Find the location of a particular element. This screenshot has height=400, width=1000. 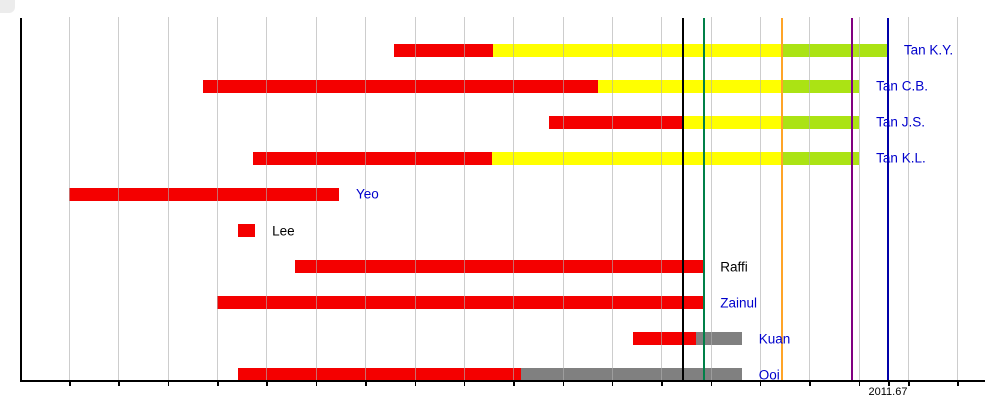

row-label-tan-k-y: Tan K.Y. is located at coordinates (928, 50).